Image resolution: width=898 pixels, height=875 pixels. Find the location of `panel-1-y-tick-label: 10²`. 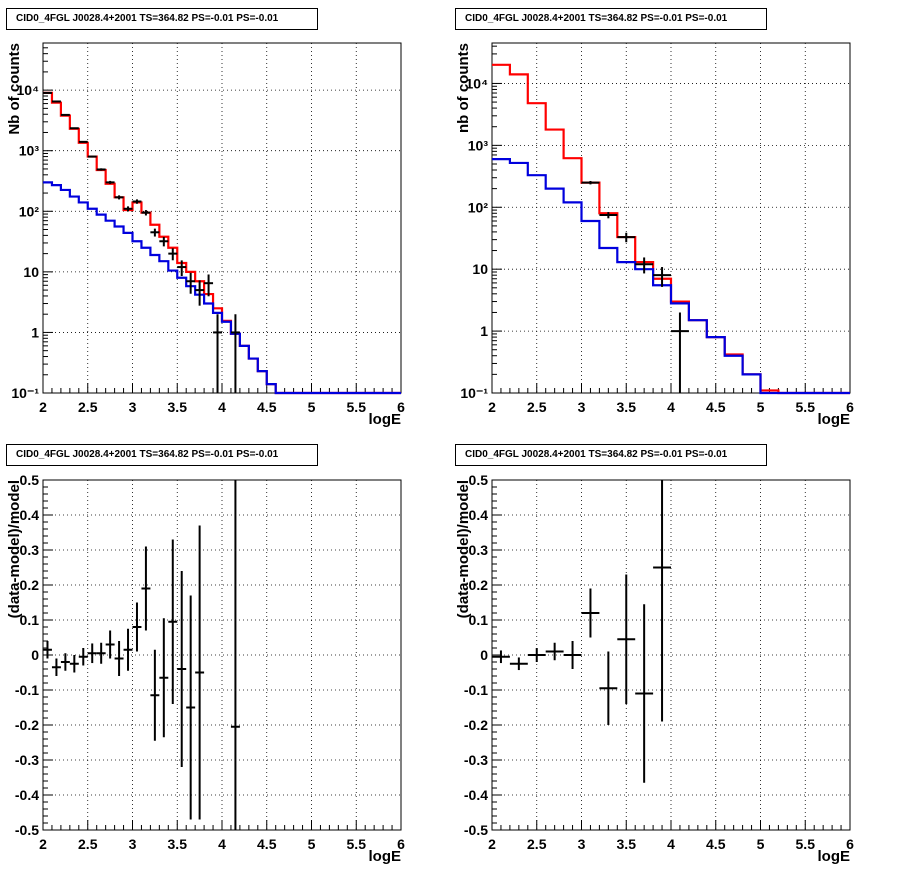

panel-1-y-tick-label: 10² is located at coordinates (29, 211).